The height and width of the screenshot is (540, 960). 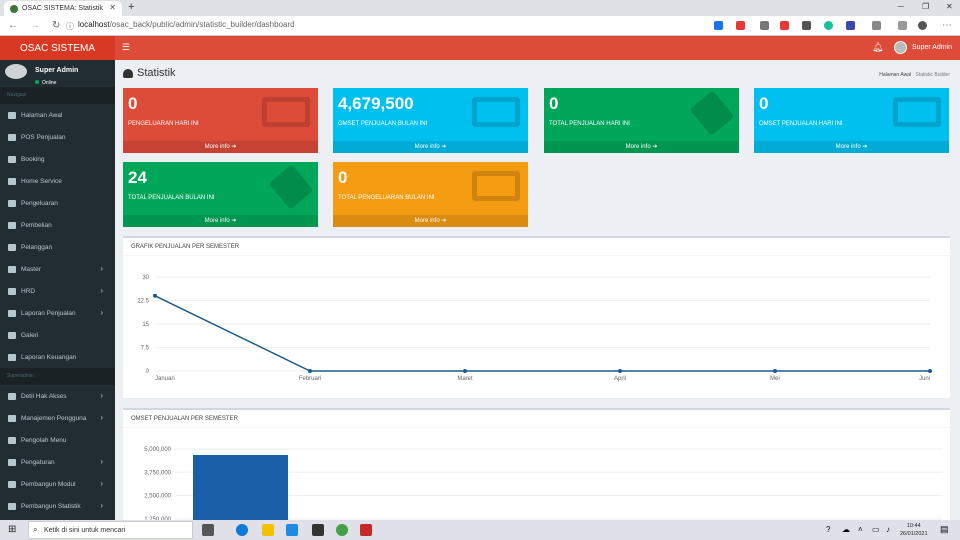 What do you see at coordinates (57, 484) in the screenshot?
I see `sidebar-item-pembangun-modul: Pembangun Modul ›` at bounding box center [57, 484].